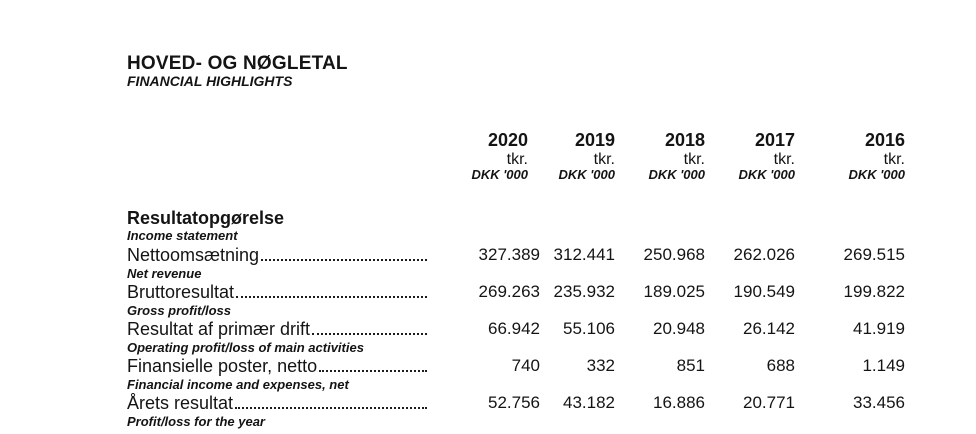  I want to click on value-cell: 16.886, so click(679, 402).